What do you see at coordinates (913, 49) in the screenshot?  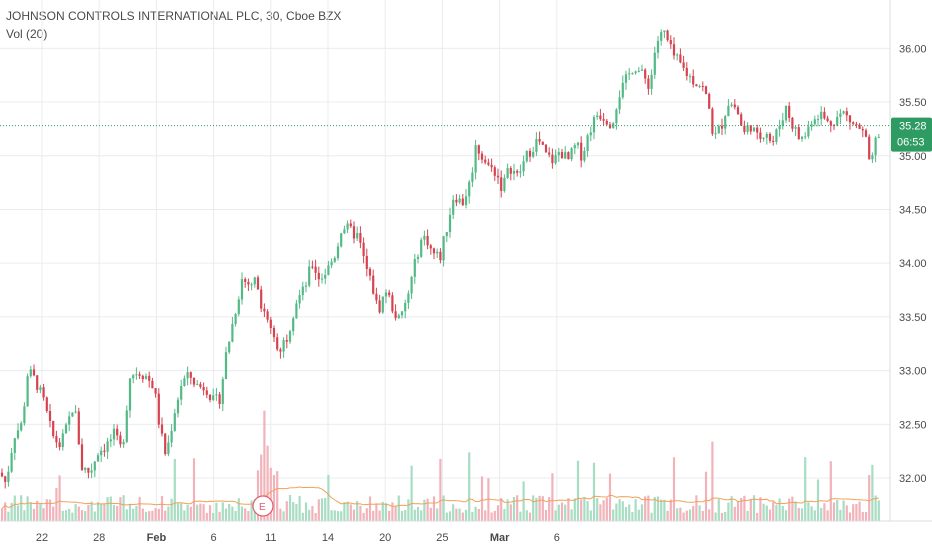 I see `price-tick-label: 36.00` at bounding box center [913, 49].